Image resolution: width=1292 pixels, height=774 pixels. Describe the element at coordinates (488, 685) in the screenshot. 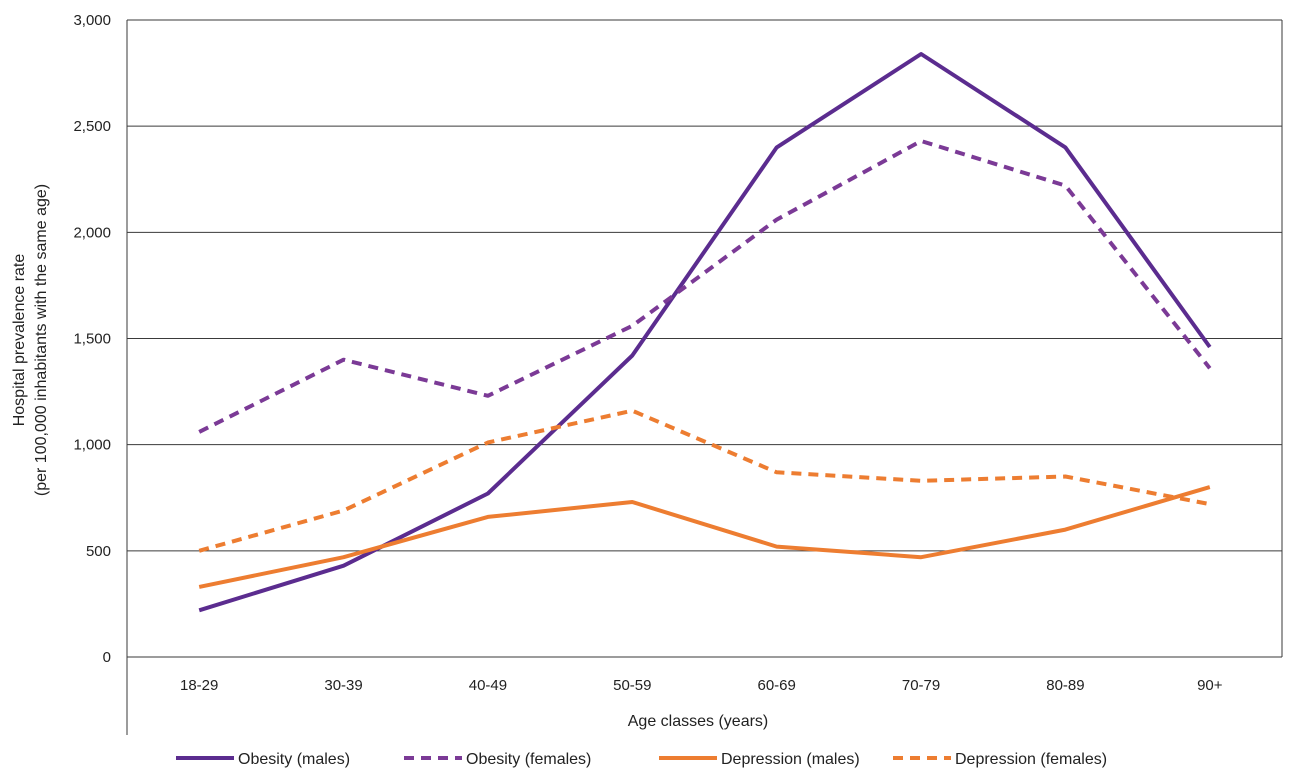

I see `x-tick-label: 40-49` at that location.